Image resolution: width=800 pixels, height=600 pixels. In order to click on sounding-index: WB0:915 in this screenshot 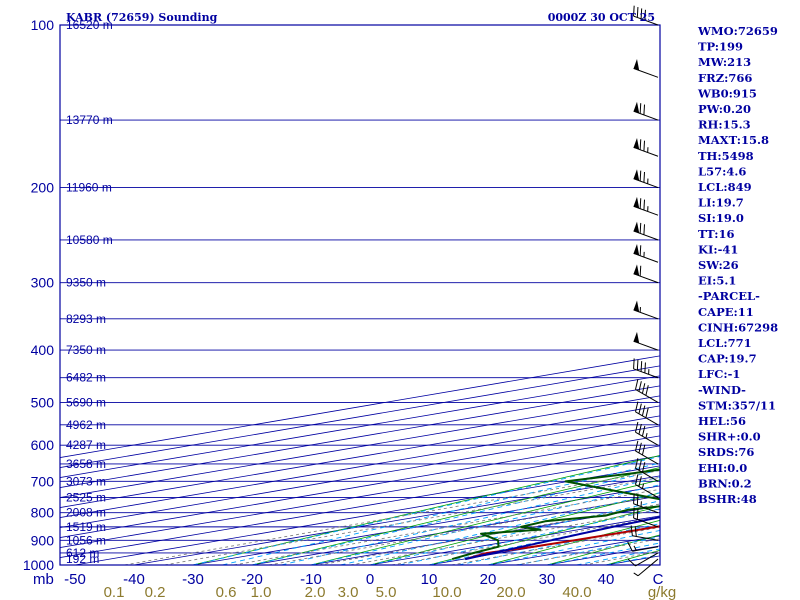, I will do `click(727, 93)`.